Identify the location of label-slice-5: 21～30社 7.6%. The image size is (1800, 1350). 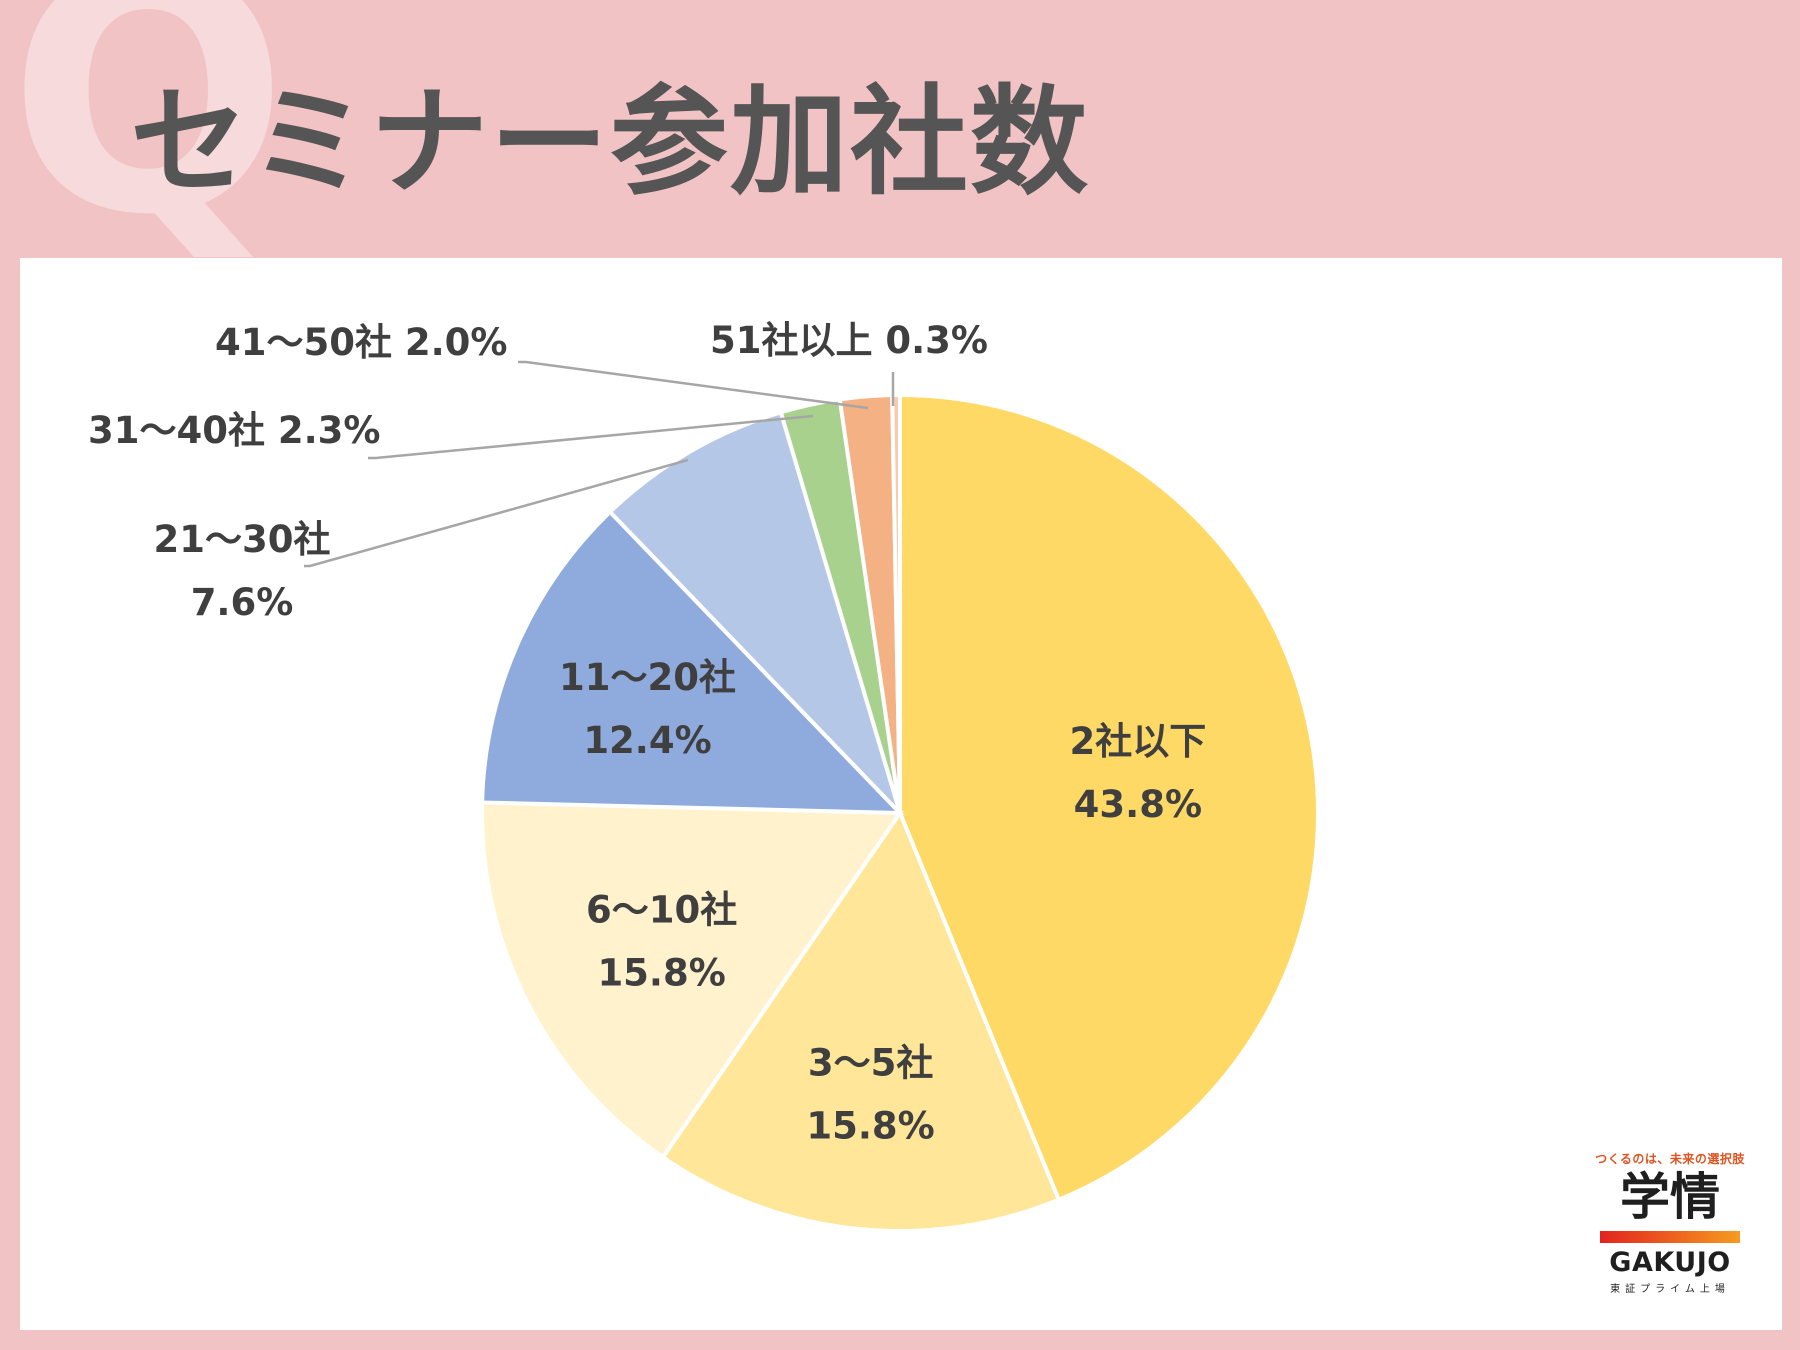
(242, 571).